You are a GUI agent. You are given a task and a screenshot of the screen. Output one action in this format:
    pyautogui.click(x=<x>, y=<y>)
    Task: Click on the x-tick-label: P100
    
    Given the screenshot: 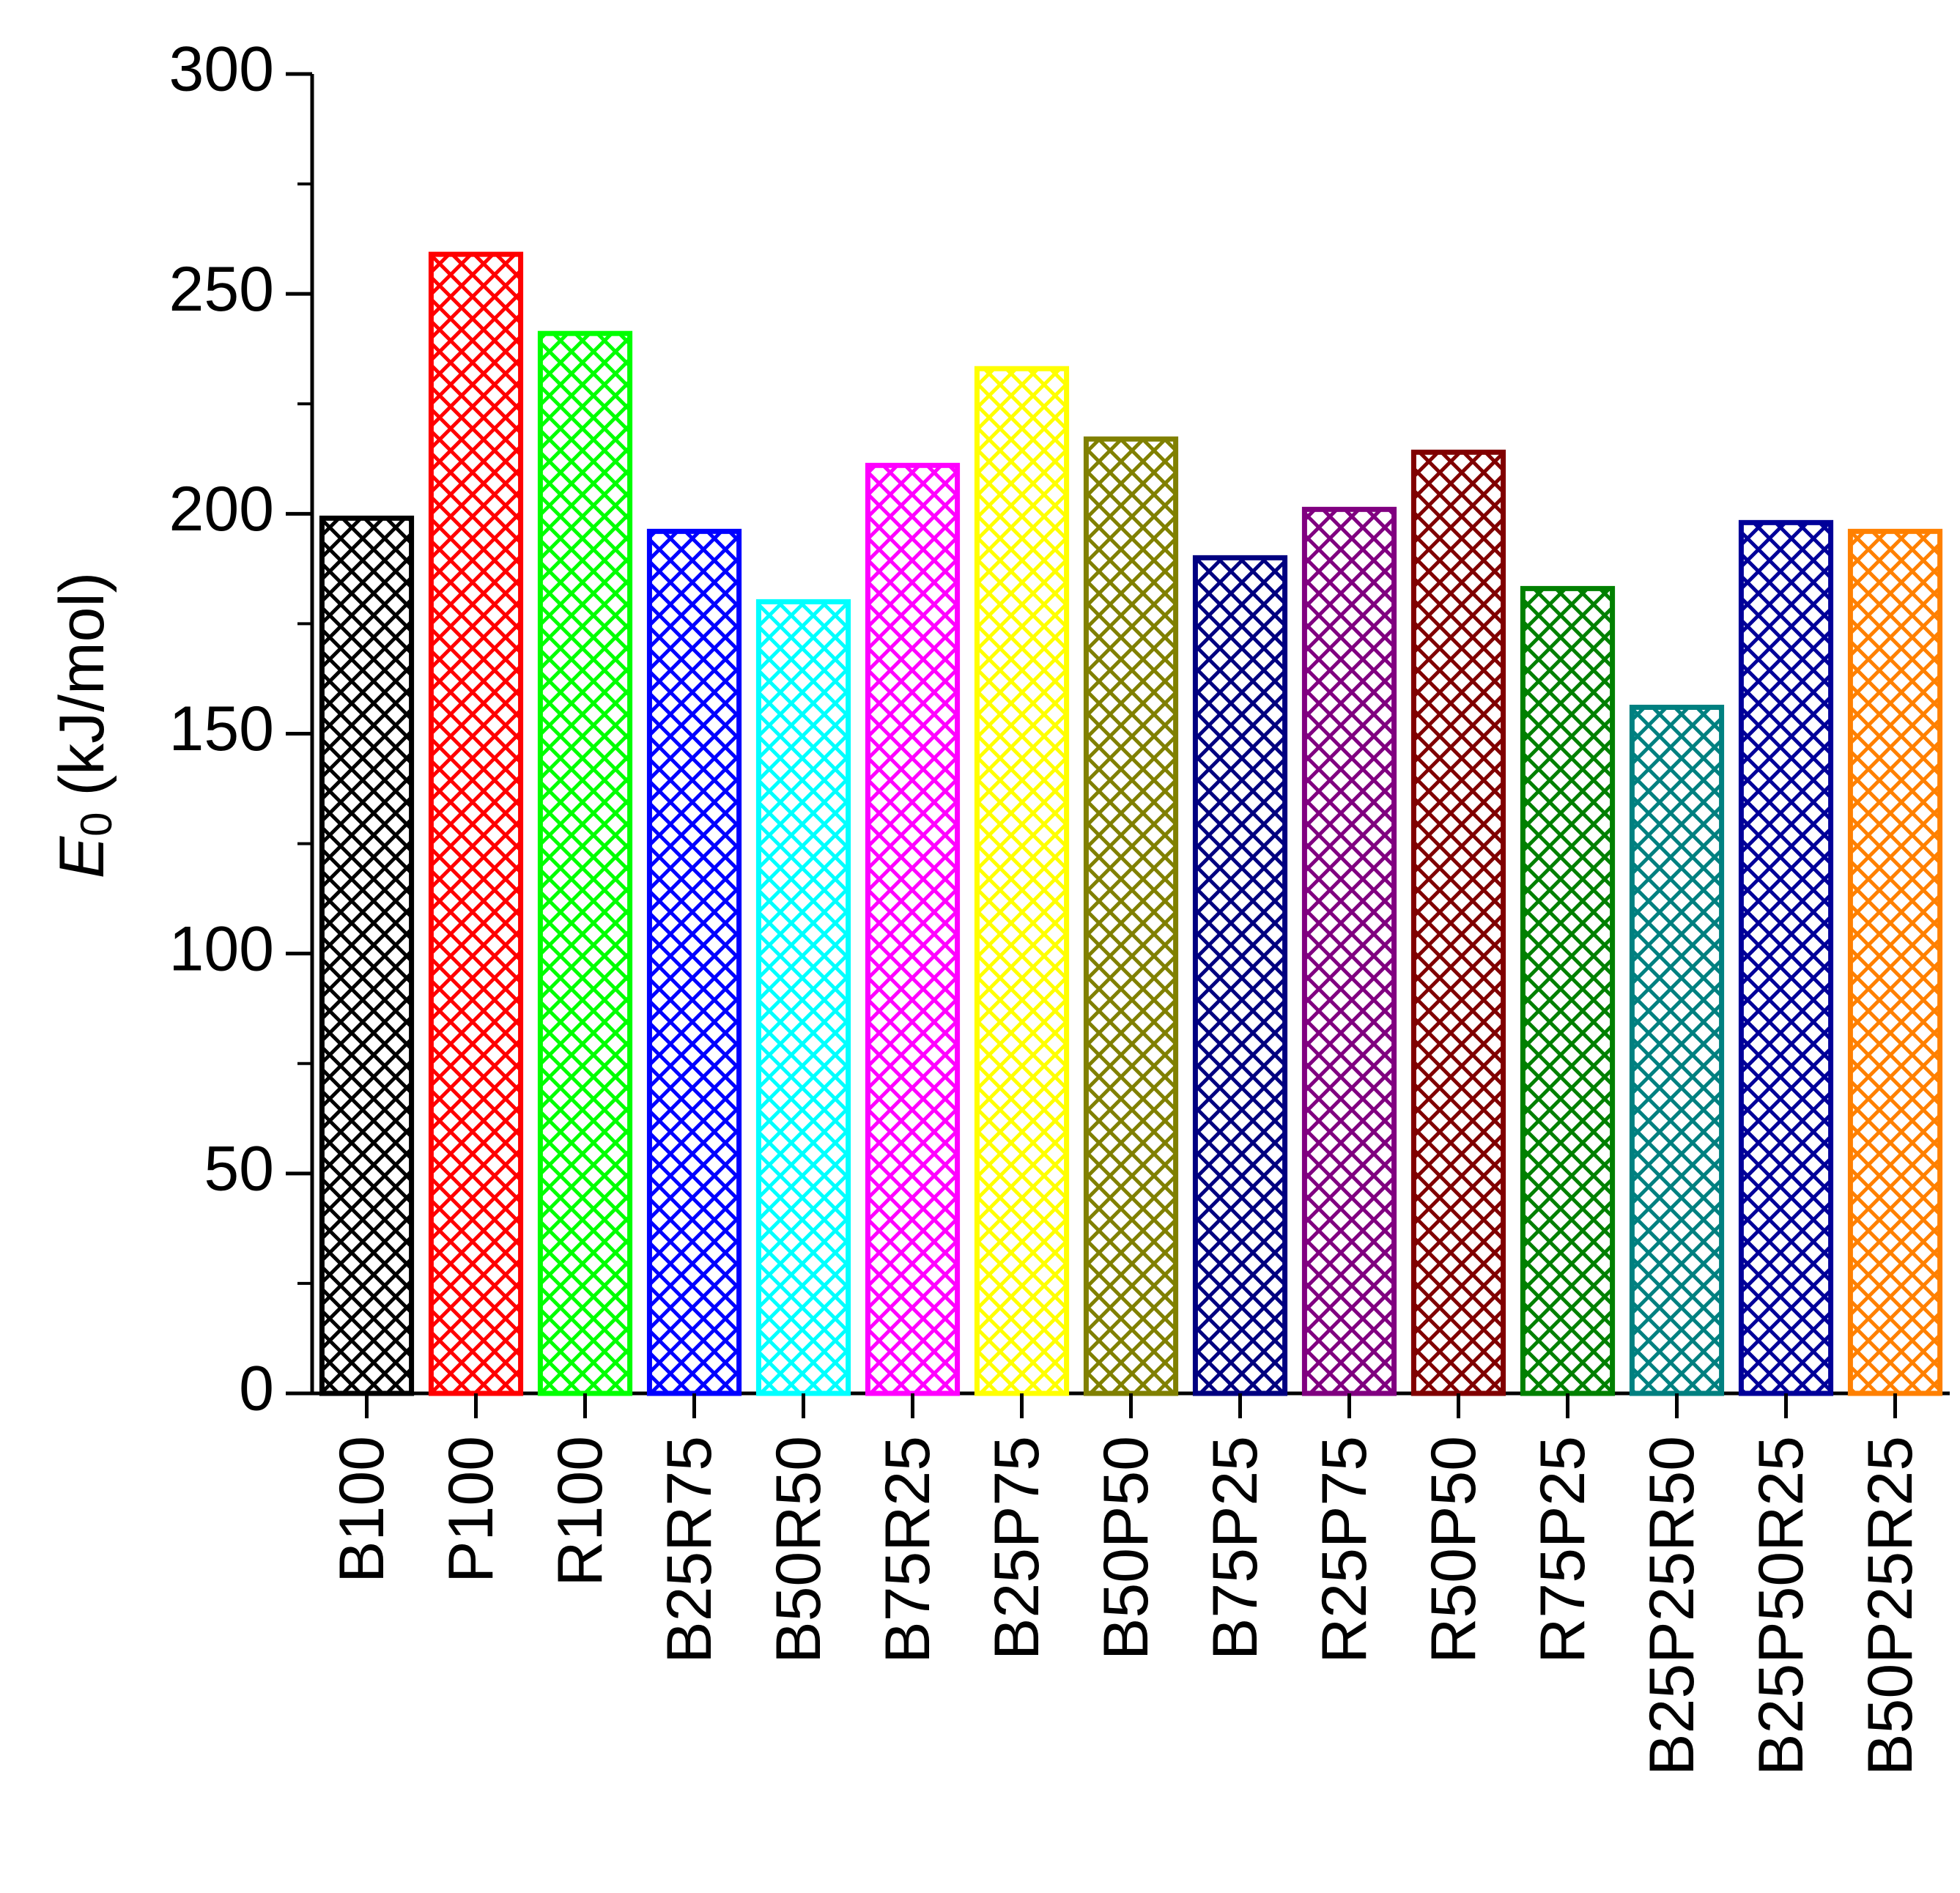 What is the action you would take?
    pyautogui.click(x=471, y=1509)
    